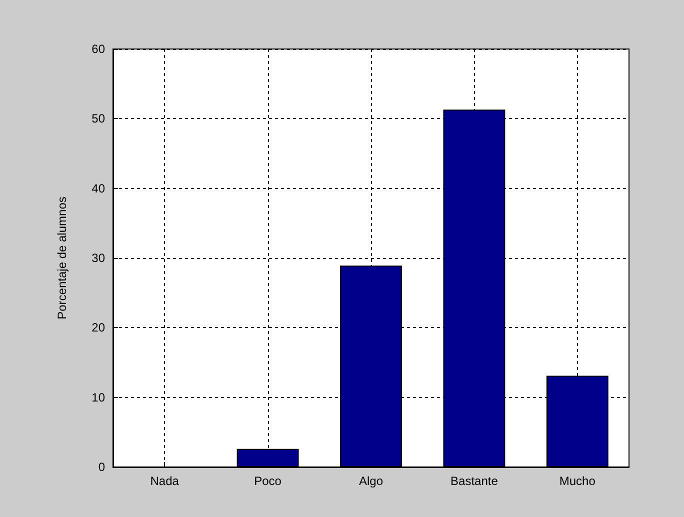 The height and width of the screenshot is (517, 684). Describe the element at coordinates (99, 119) in the screenshot. I see `y-tick-label: 50` at that location.